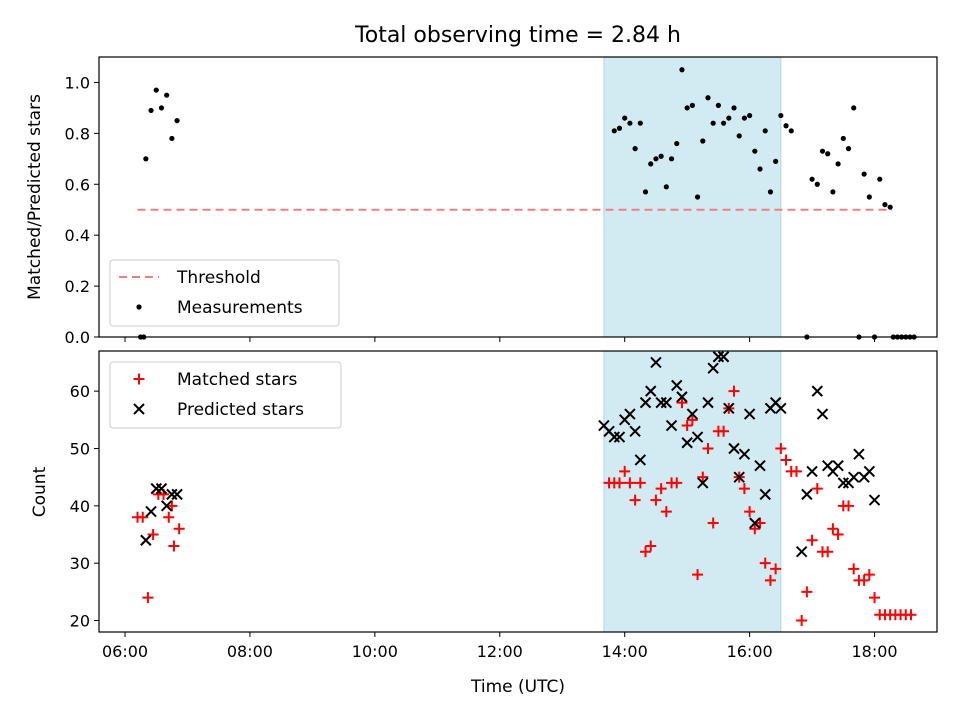 This screenshot has width=960, height=724. I want to click on x-tick-label: 10:00, so click(375, 651).